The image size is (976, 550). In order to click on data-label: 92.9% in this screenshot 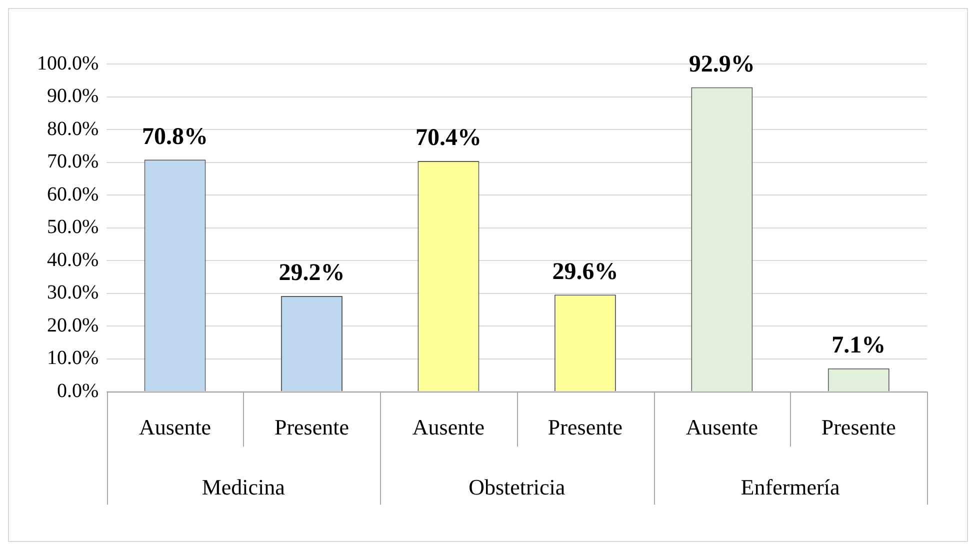, I will do `click(721, 64)`.